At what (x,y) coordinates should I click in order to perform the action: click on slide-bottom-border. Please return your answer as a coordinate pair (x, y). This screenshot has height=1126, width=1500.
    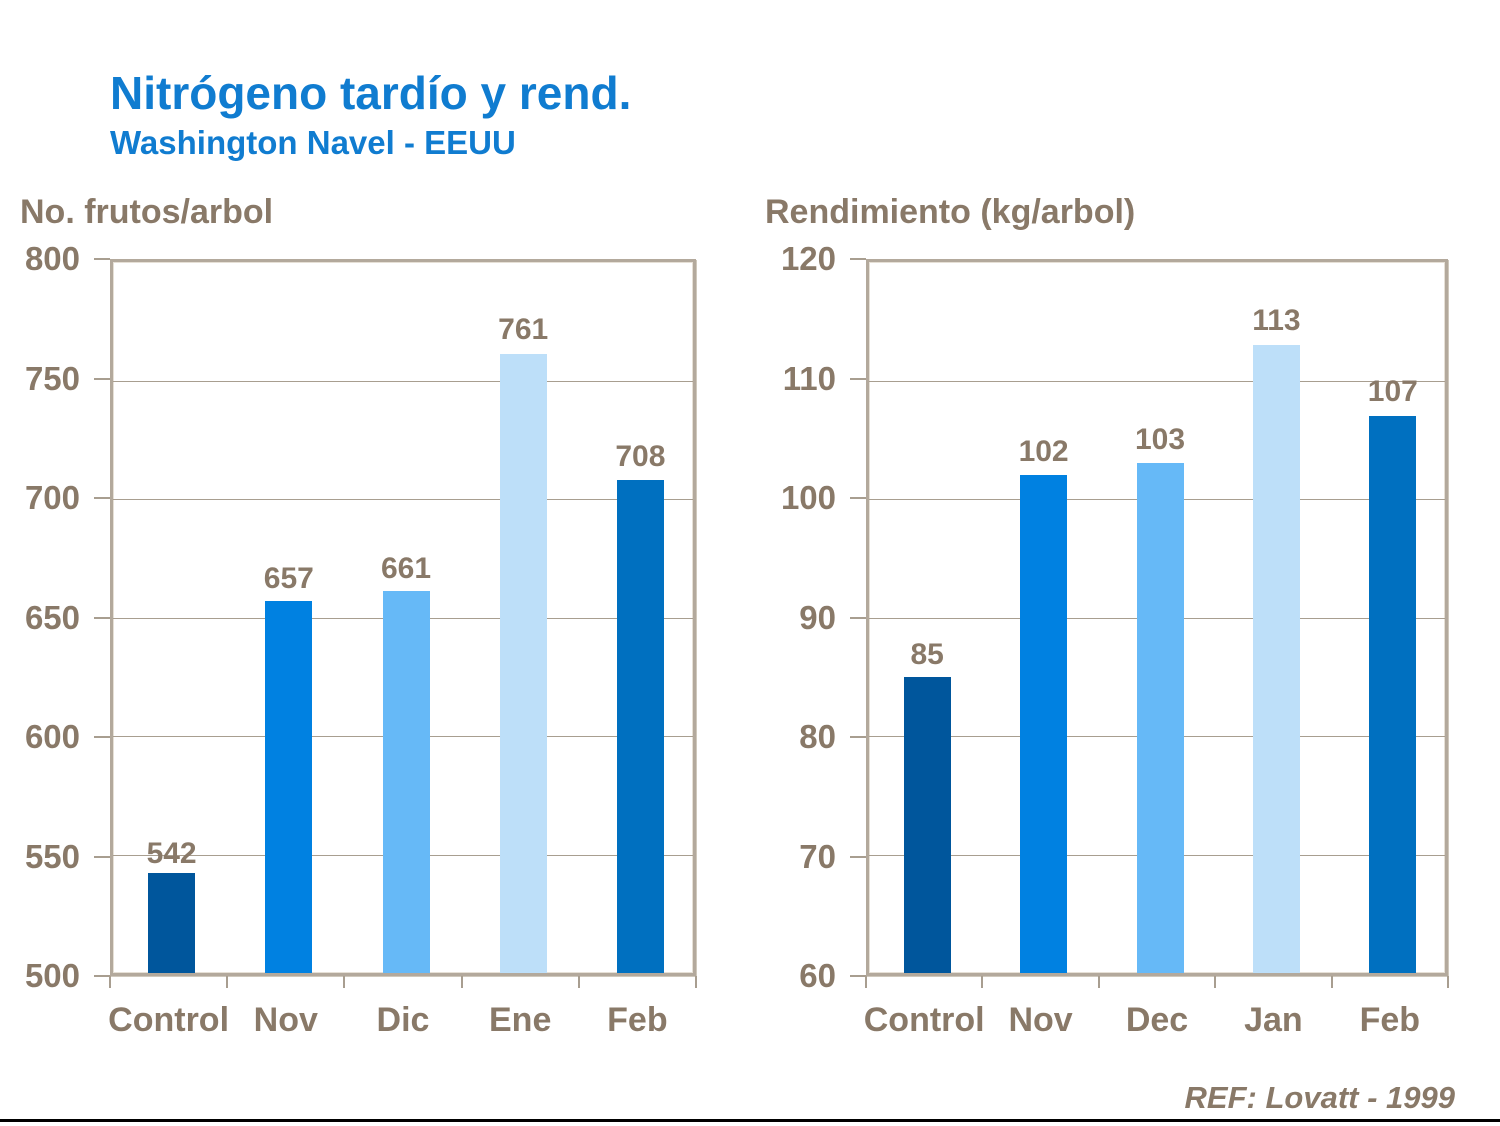
    Looking at the image, I should click on (750, 1120).